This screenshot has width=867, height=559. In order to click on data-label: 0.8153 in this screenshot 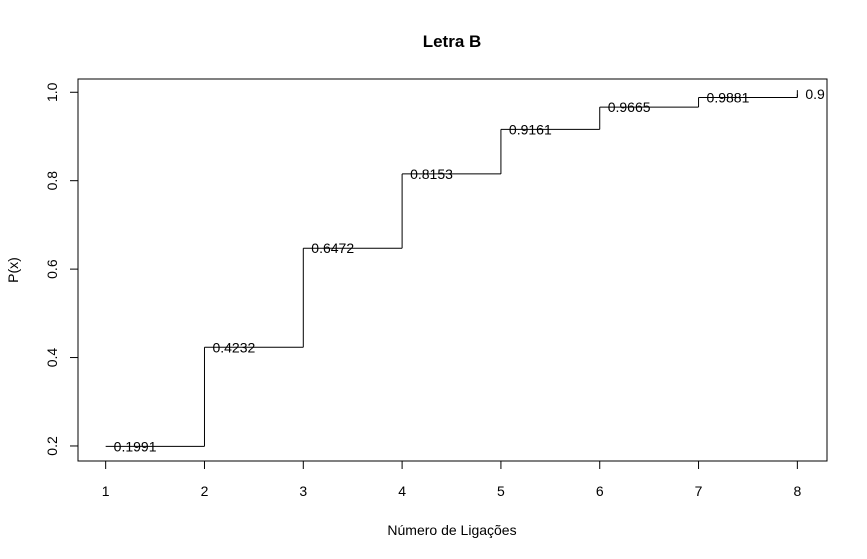, I will do `click(431, 174)`.